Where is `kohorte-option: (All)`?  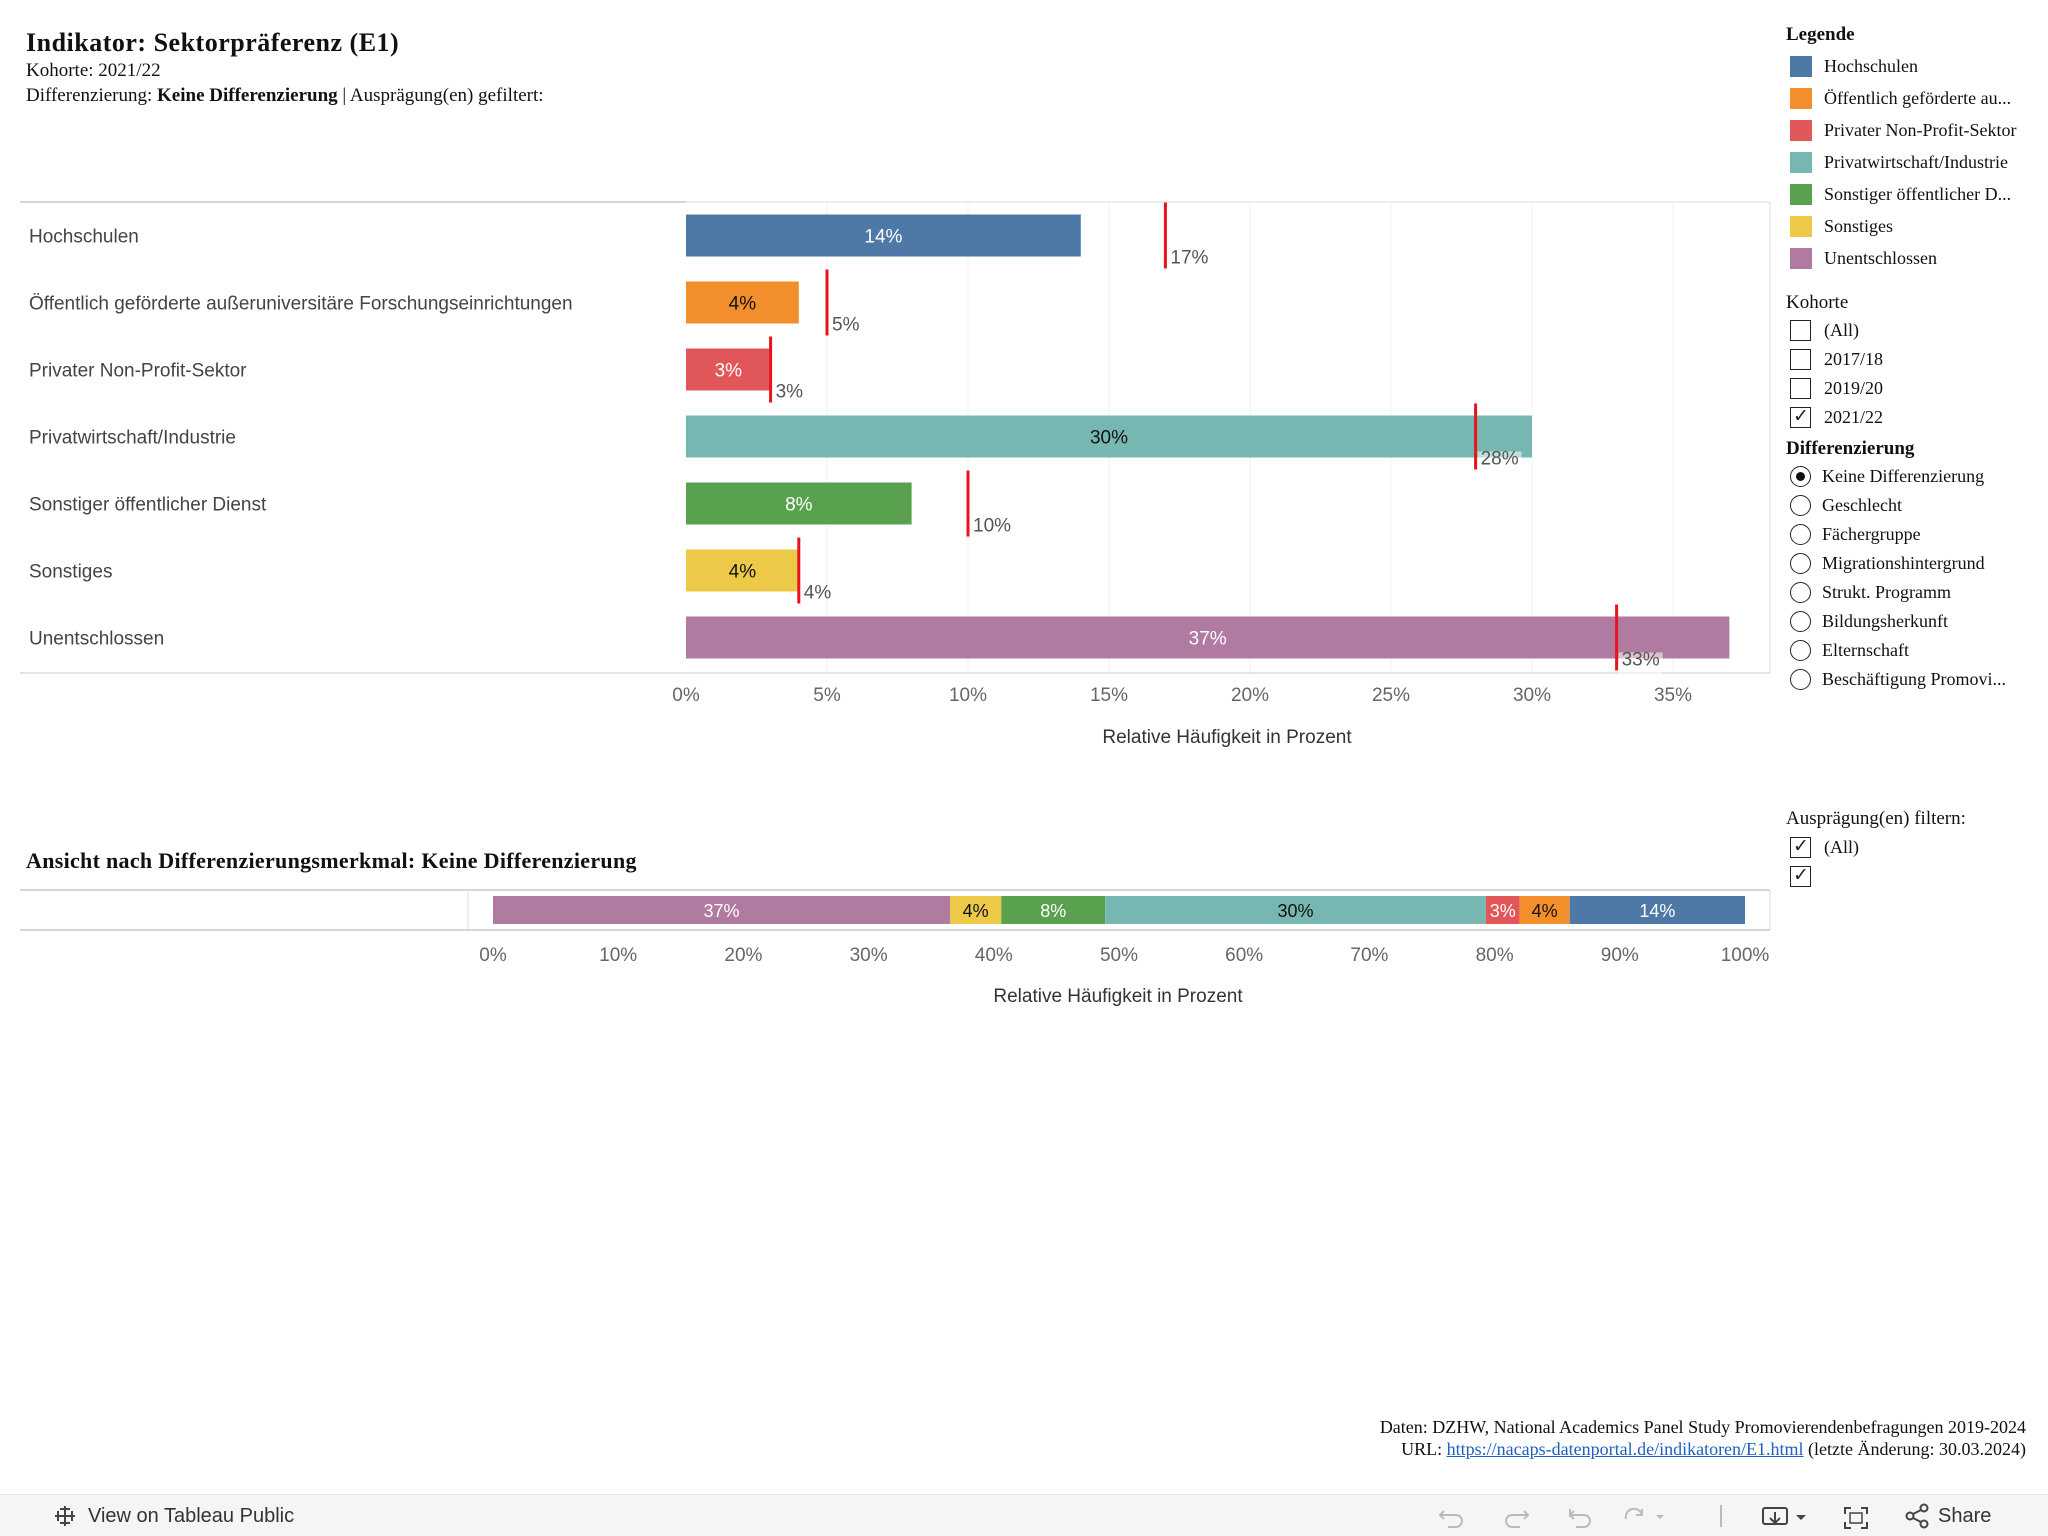
kohorte-option: (All) is located at coordinates (1917, 330).